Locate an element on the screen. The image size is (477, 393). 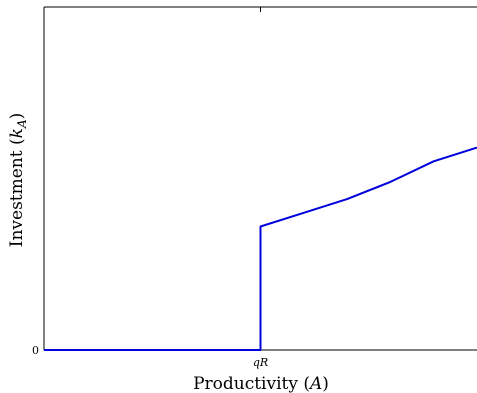
x-axis-label-text: Productivity is located at coordinates (245, 383).